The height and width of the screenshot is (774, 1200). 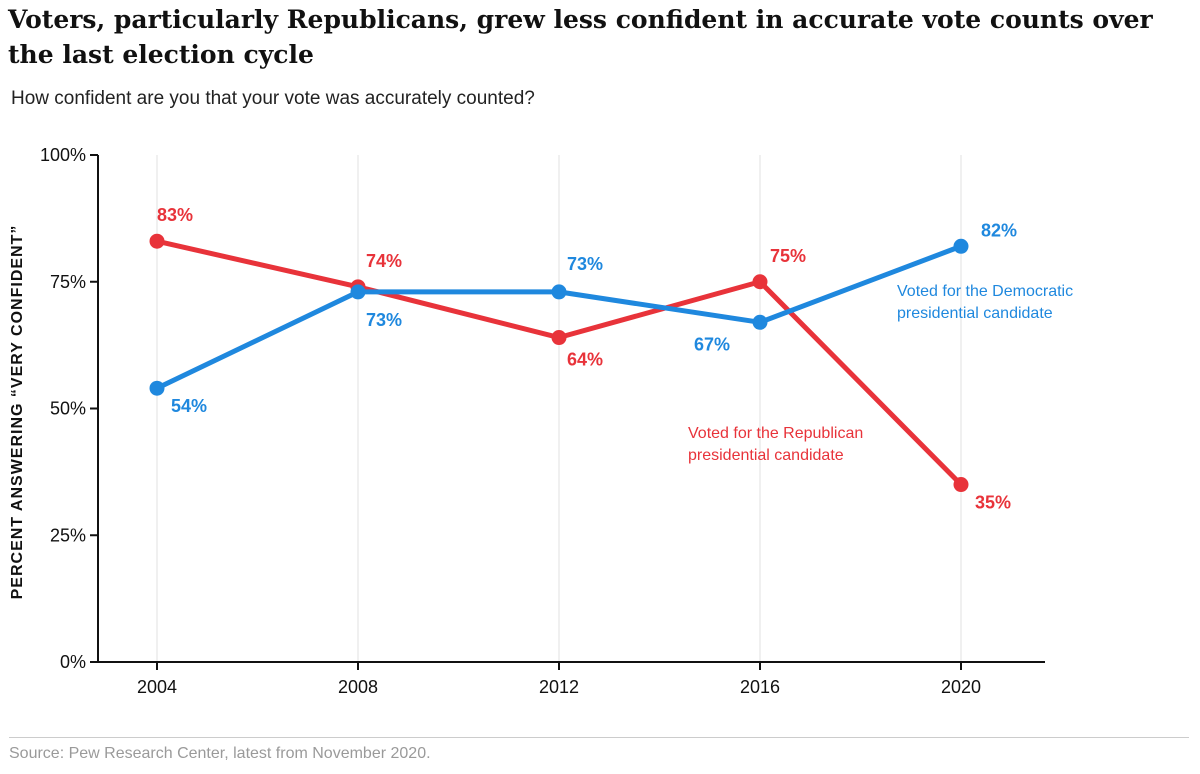 What do you see at coordinates (157, 687) in the screenshot?
I see `x-tick-label: 2004` at bounding box center [157, 687].